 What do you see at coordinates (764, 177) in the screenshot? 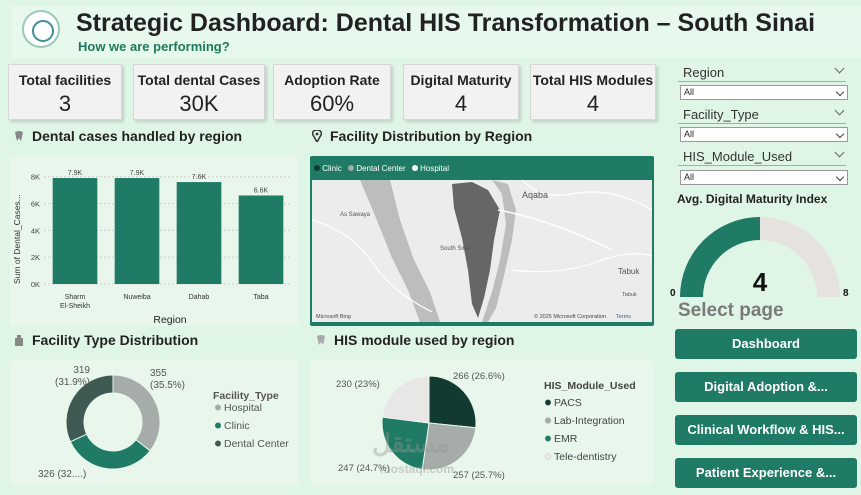
I see `his-module-filter-dropdown: All` at bounding box center [764, 177].